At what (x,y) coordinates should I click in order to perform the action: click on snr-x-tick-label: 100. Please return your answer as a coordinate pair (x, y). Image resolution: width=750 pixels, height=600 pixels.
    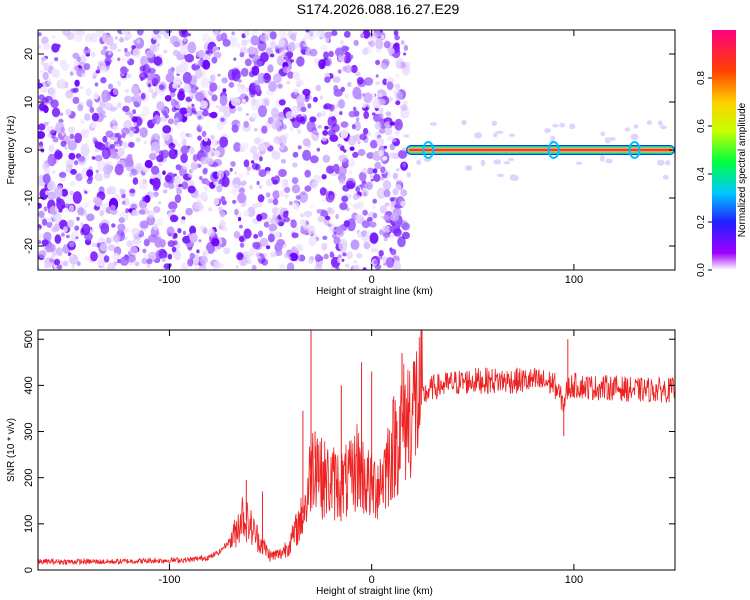
    Looking at the image, I should click on (574, 580).